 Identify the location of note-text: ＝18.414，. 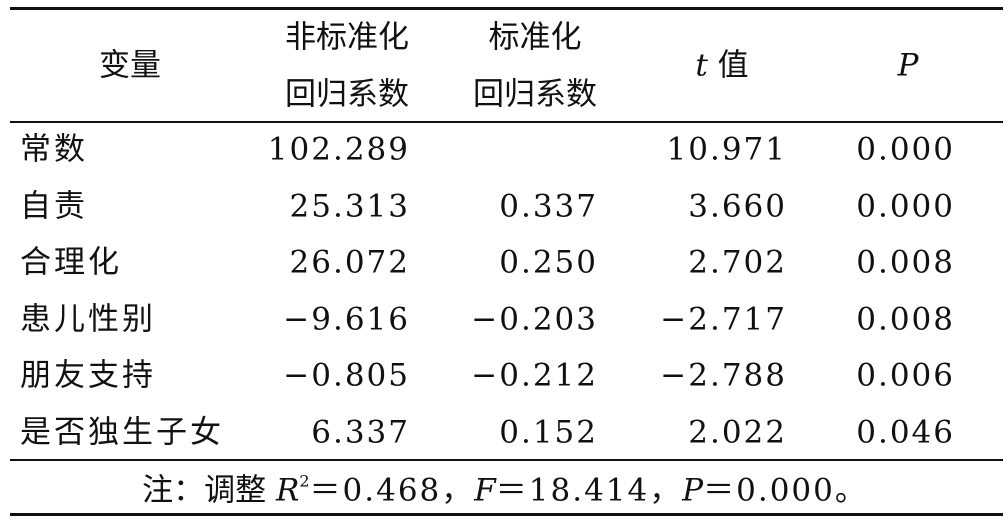
(589, 490).